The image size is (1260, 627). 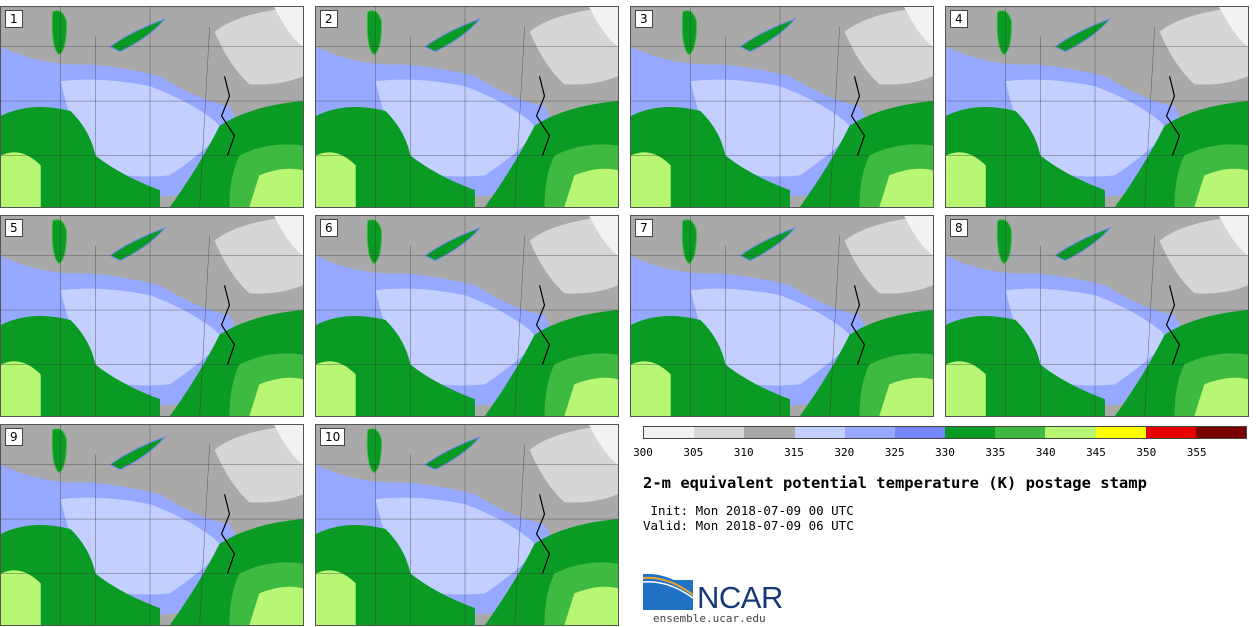 What do you see at coordinates (709, 618) in the screenshot?
I see `site-url: ensemble.ucar.edu` at bounding box center [709, 618].